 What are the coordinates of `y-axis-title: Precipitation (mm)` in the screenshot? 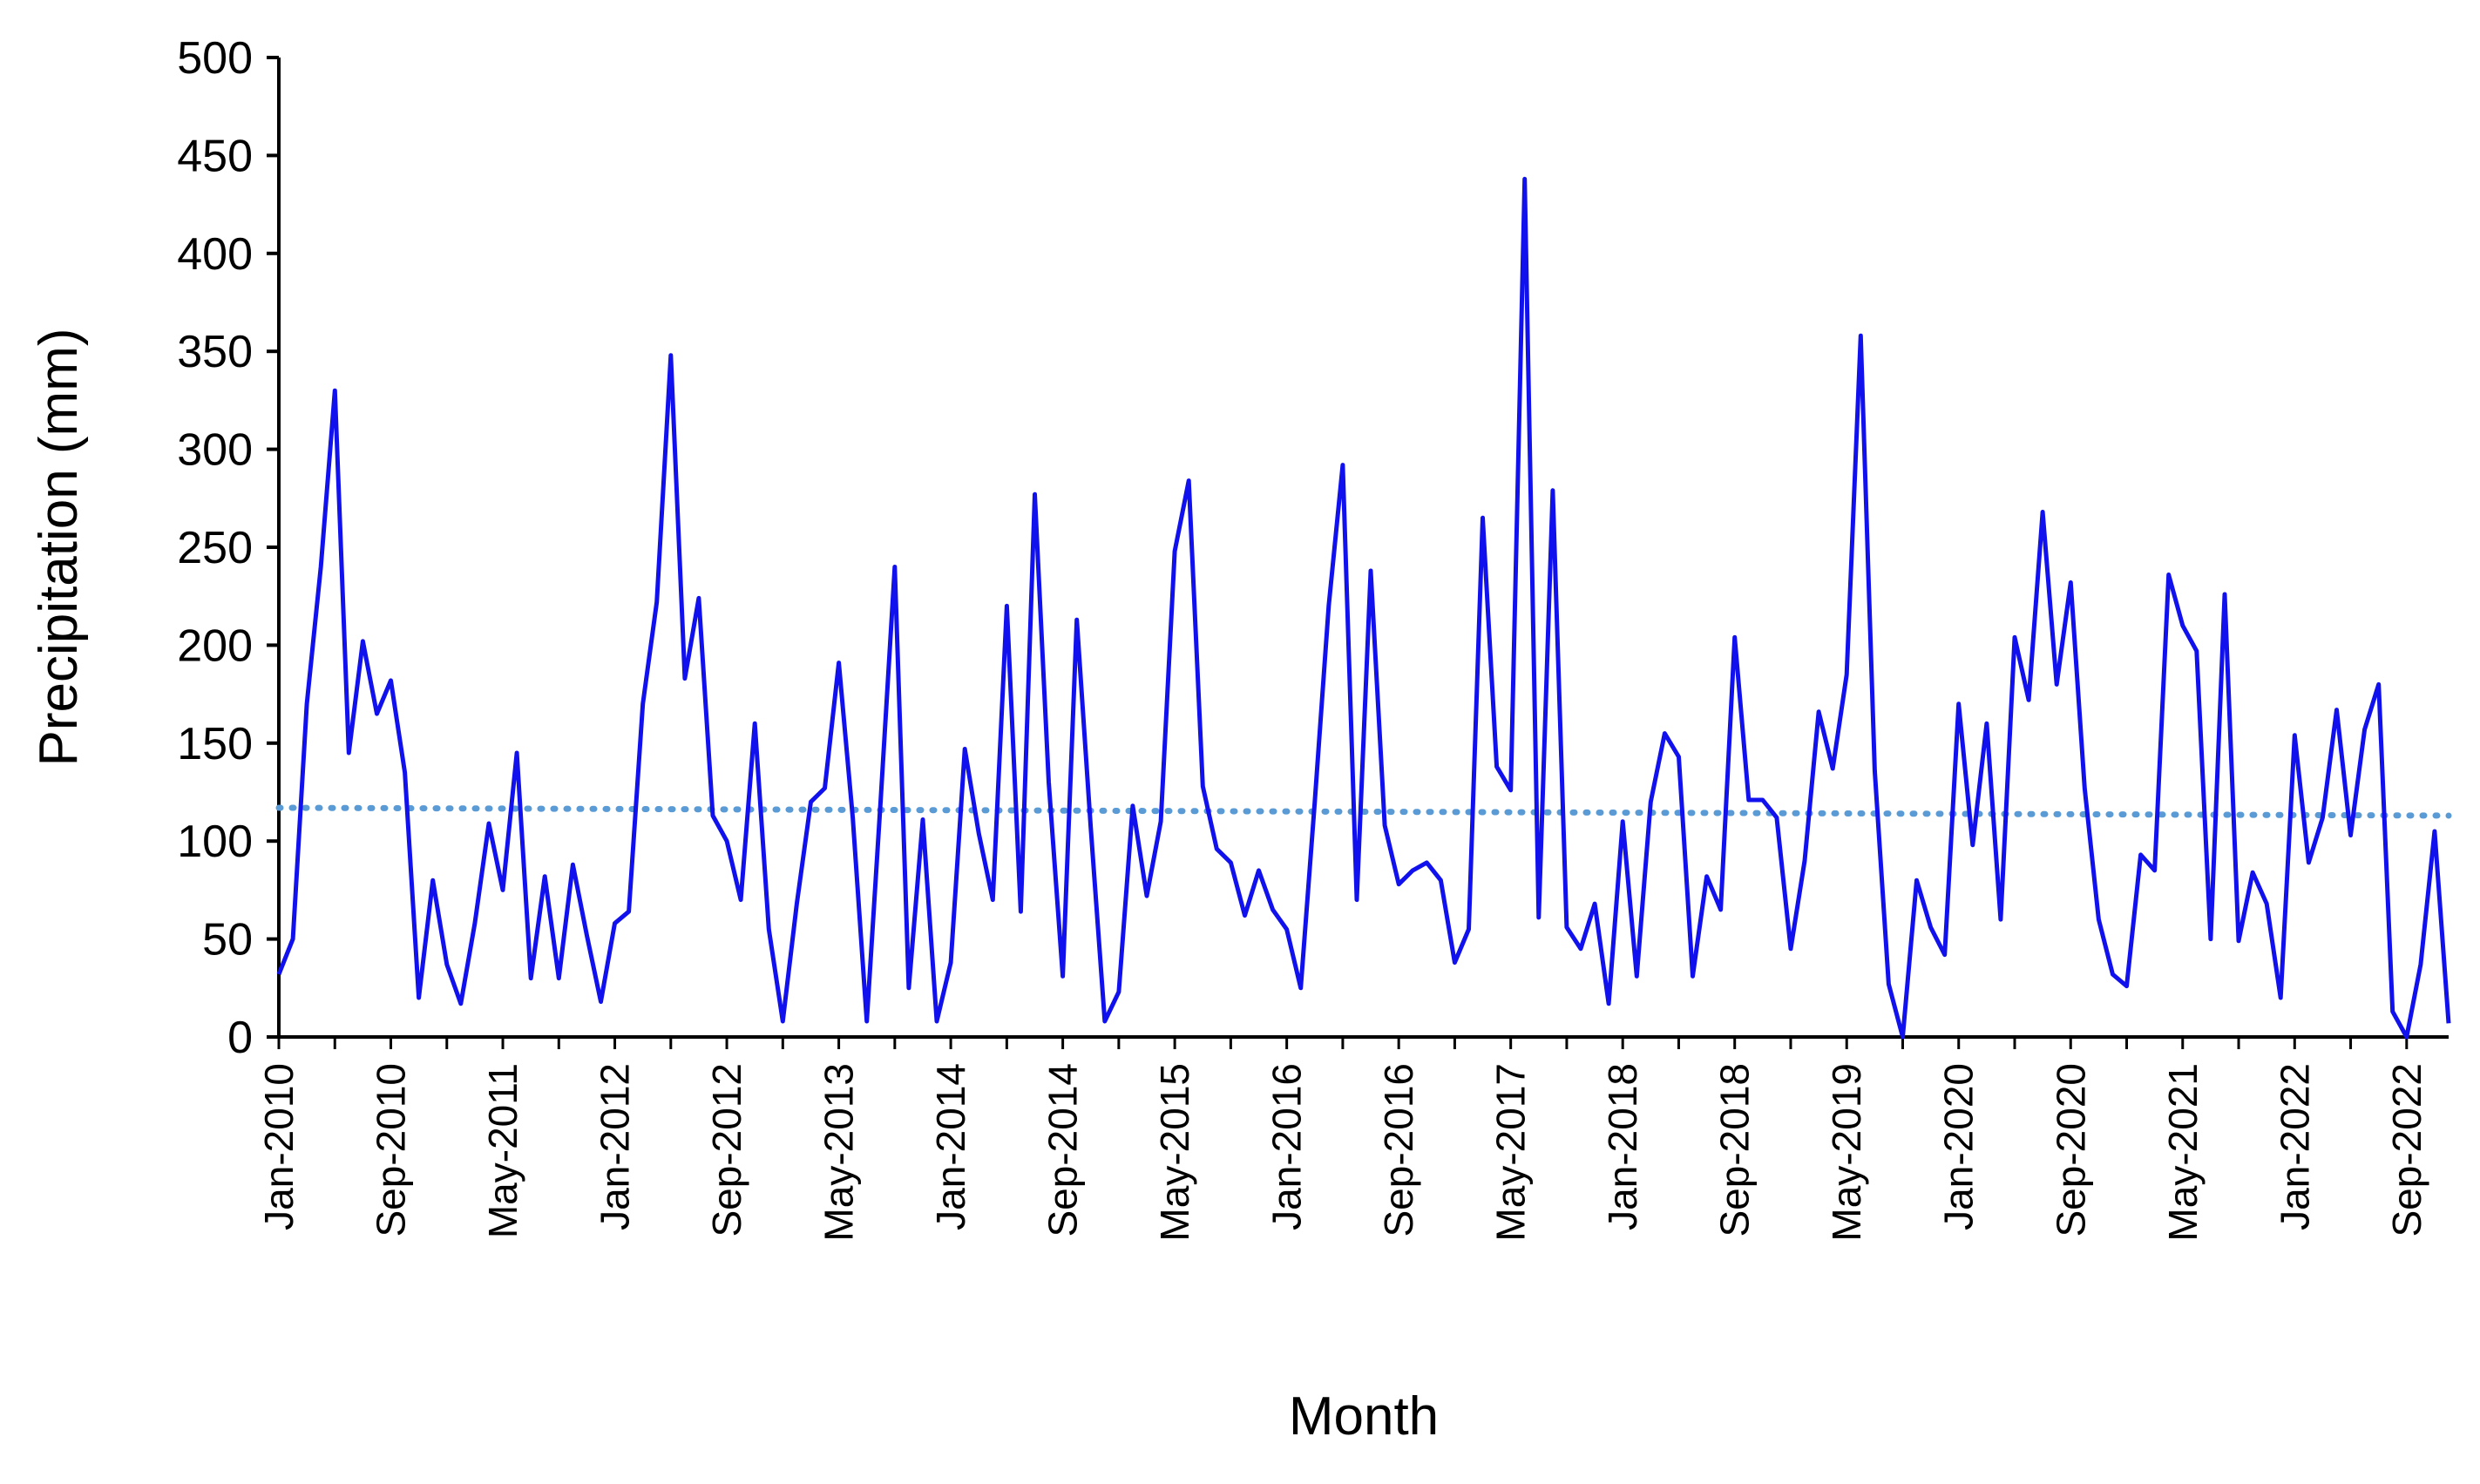 It's located at (59, 548).